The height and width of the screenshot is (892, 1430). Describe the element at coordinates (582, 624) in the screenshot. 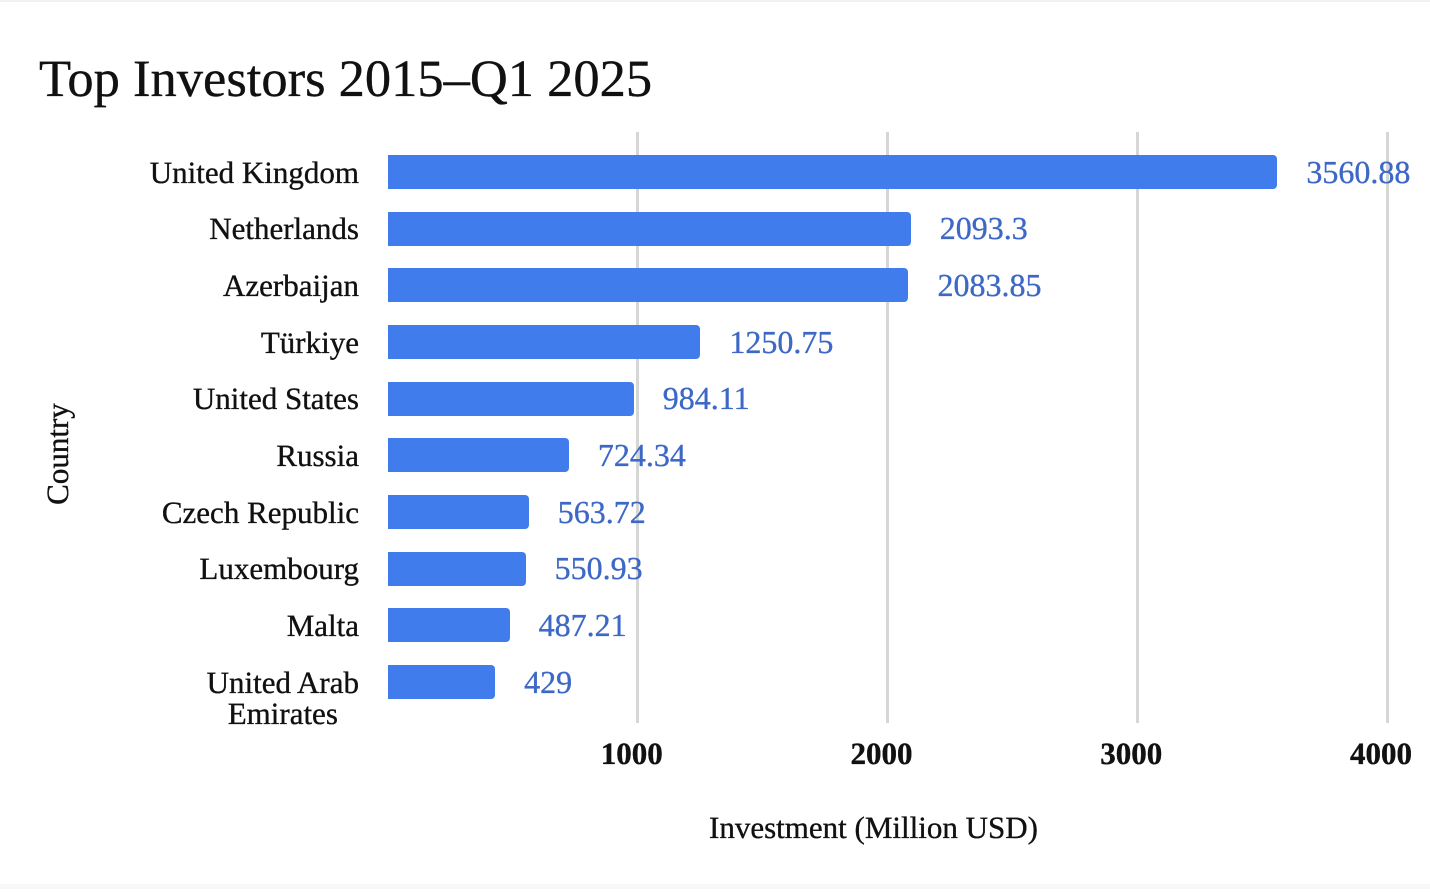

I see `value-label-9: 487.21` at that location.